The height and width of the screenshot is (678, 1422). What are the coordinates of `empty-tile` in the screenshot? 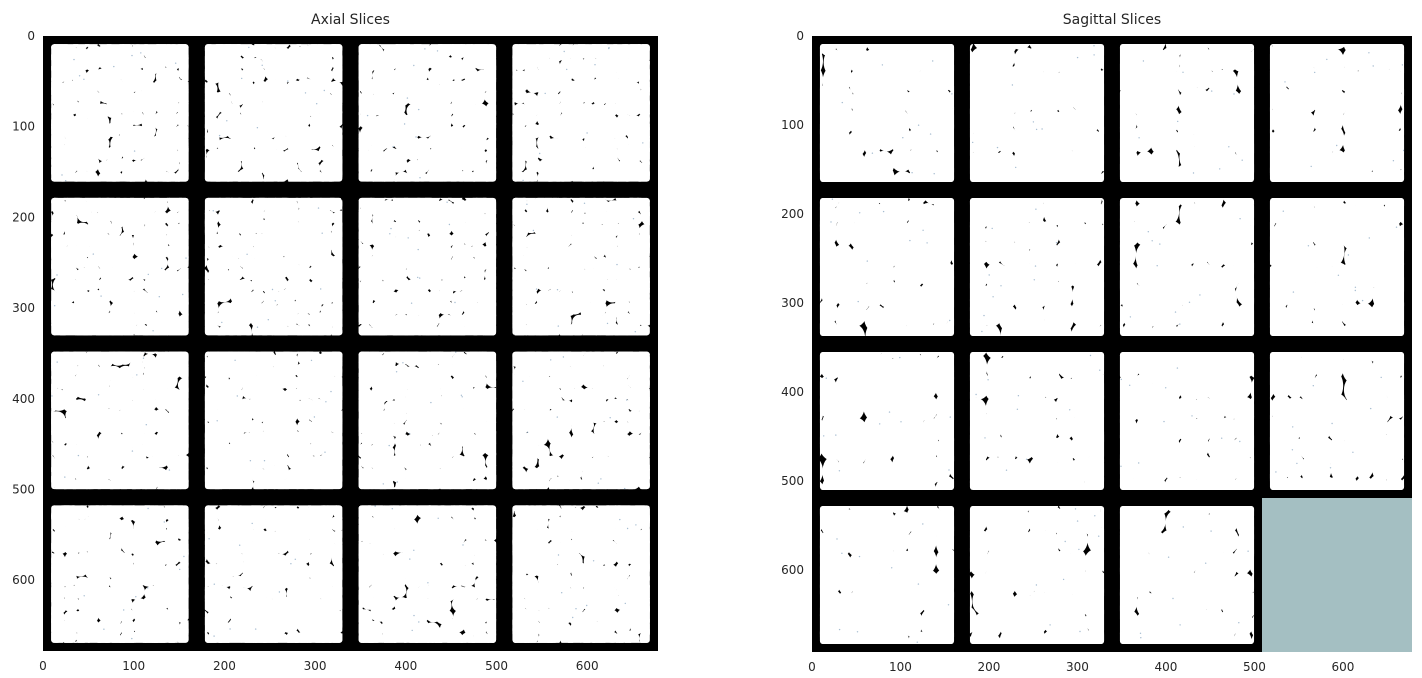 It's located at (1337, 575).